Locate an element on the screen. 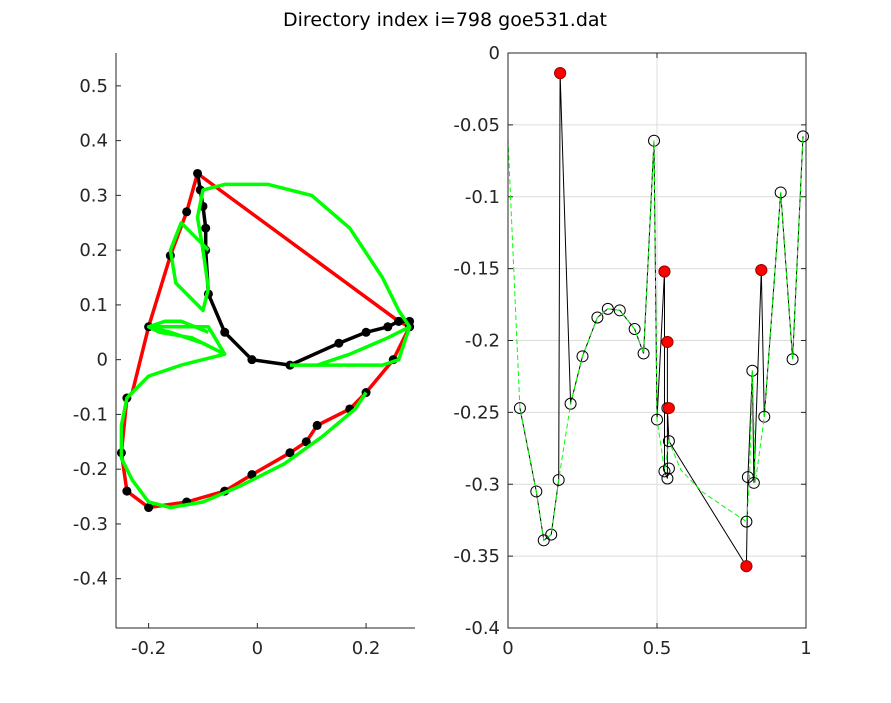 Image resolution: width=891 pixels, height=703 pixels. right-ytick-label: 0 is located at coordinates (494, 53).